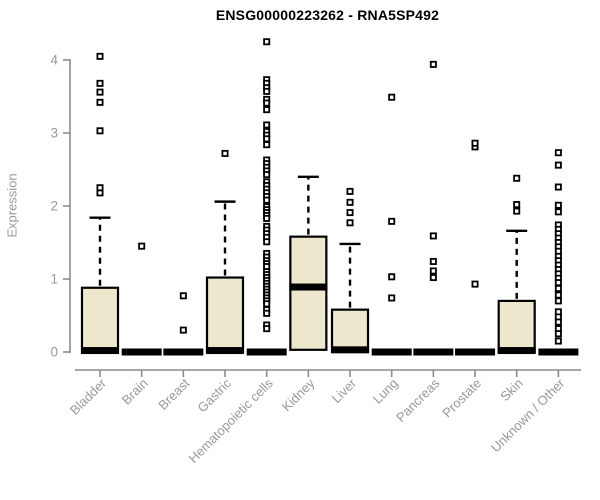 The height and width of the screenshot is (500, 600). Describe the element at coordinates (475, 352) in the screenshot. I see `collapsed-box-prostate` at that location.